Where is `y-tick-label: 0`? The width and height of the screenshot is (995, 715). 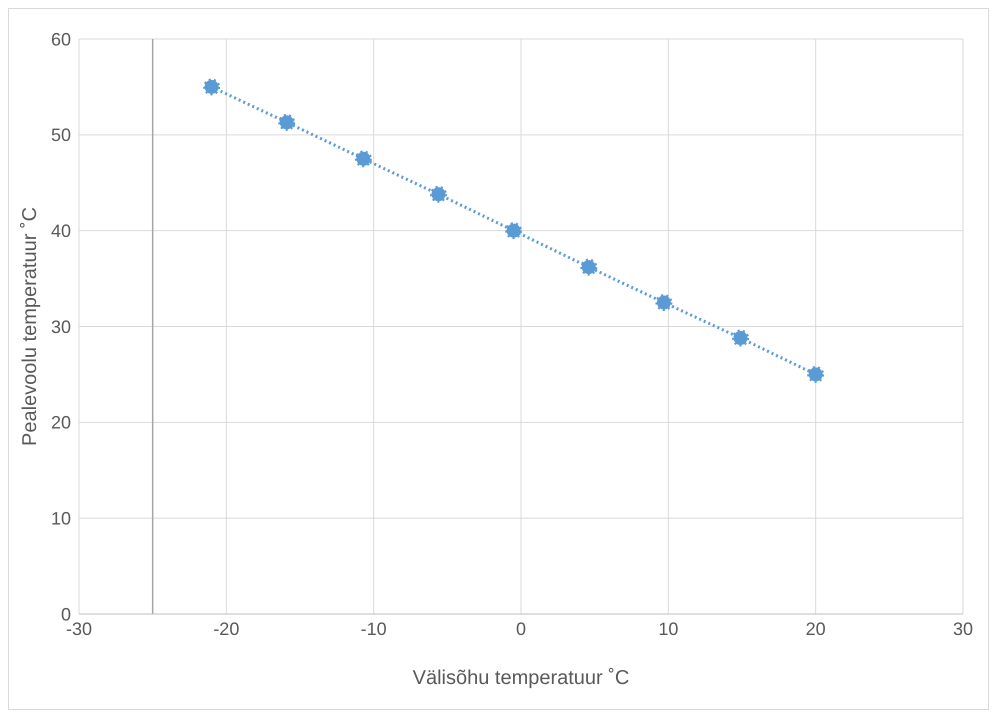
y-tick-label: 0 is located at coordinates (65, 614).